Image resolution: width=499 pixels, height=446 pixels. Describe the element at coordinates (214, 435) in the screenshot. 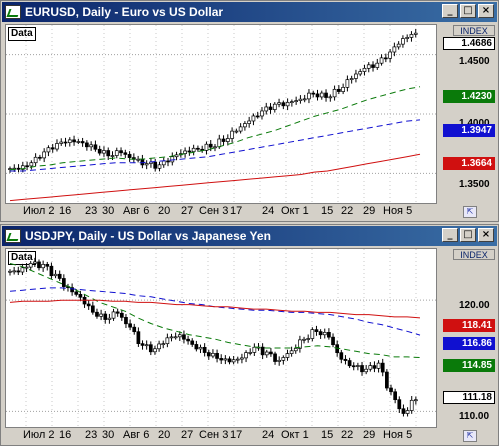

I see `x-tick-label: Сен 3` at that location.